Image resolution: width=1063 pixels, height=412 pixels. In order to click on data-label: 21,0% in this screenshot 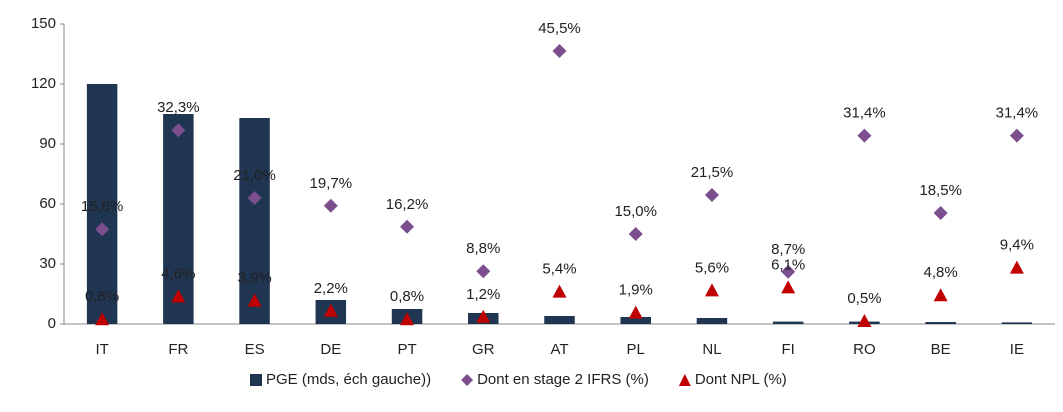, I will do `click(254, 175)`.